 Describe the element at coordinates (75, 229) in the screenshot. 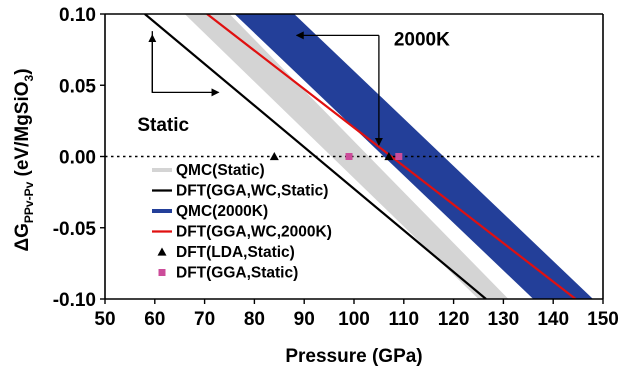

I see `y-tick-label-1: -0.05` at that location.